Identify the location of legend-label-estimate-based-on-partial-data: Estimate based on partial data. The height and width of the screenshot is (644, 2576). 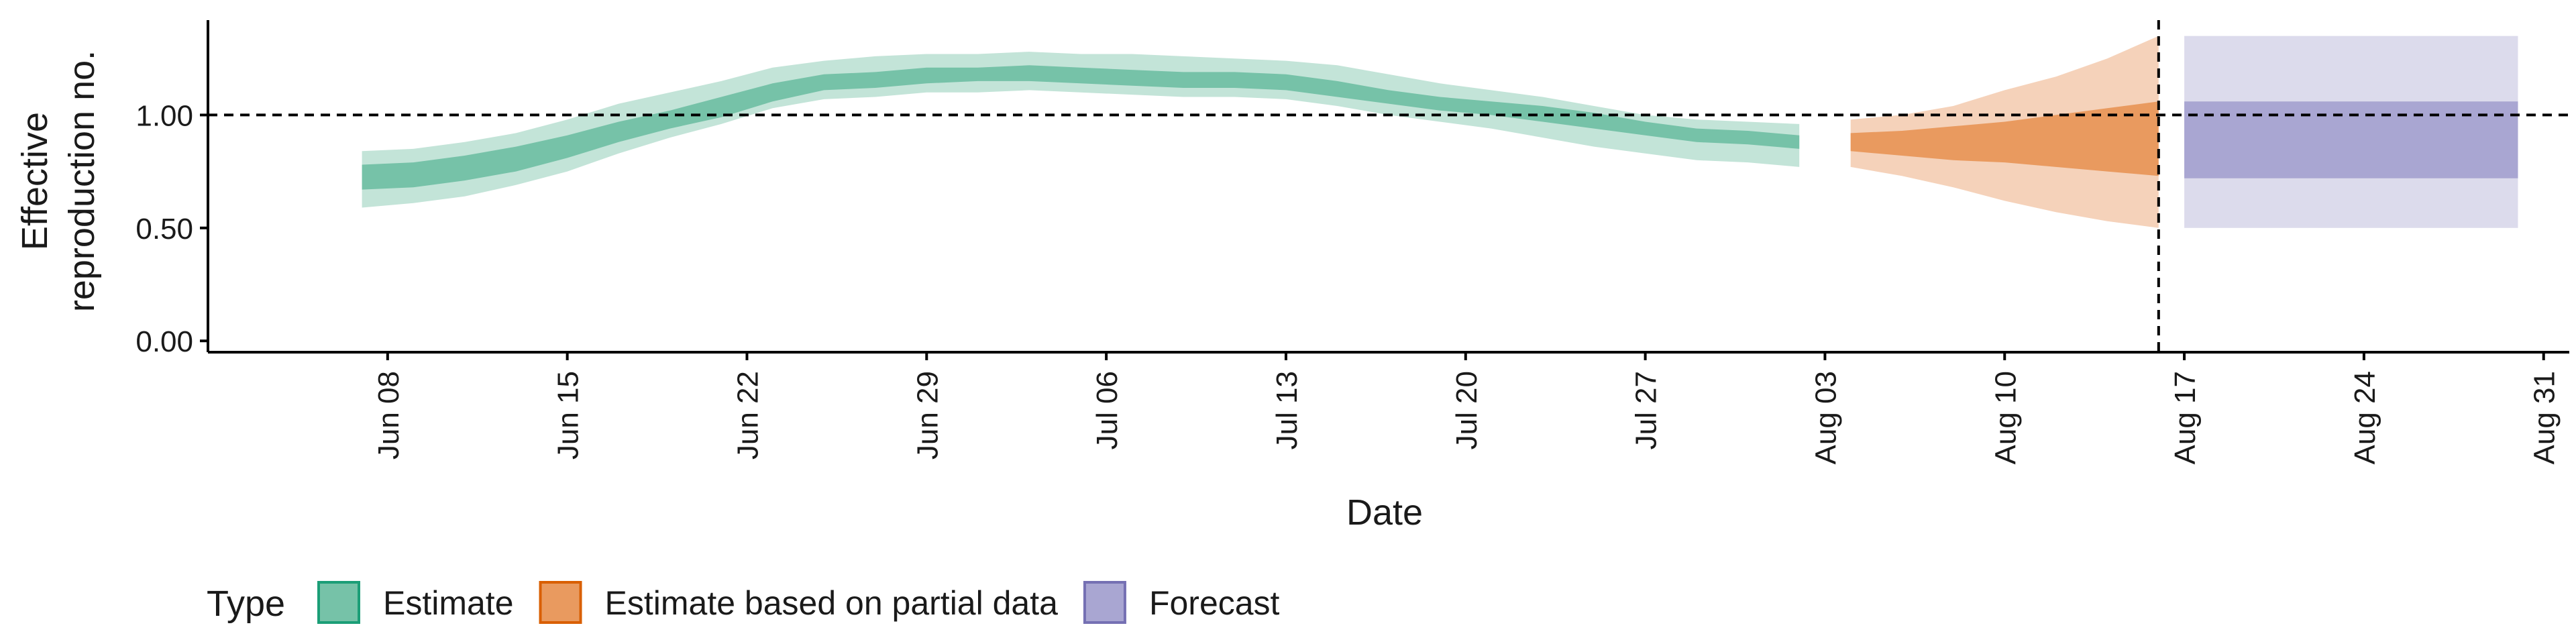
(832, 603).